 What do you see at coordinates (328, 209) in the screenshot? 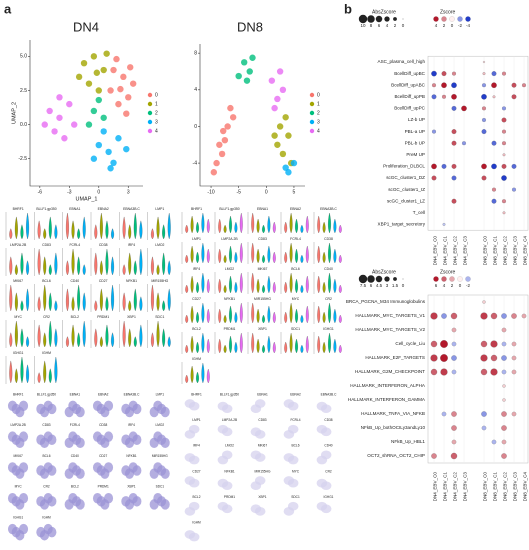
I see `gene-label: EBNA3B.C` at bounding box center [328, 209].